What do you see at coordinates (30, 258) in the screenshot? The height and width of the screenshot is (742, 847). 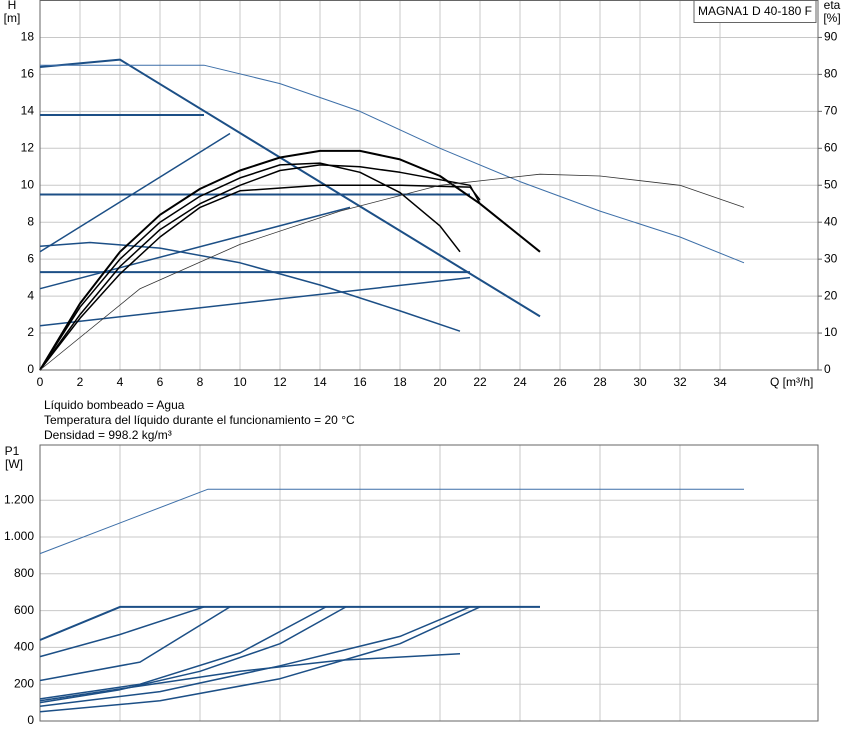 I see `y-tick-label: 6` at bounding box center [30, 258].